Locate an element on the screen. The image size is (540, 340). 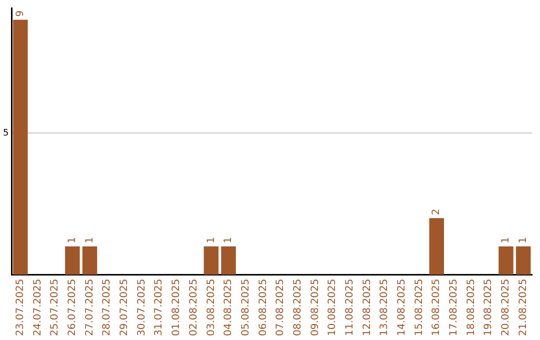
x-tick-label: 31.07.2025 is located at coordinates (159, 307).